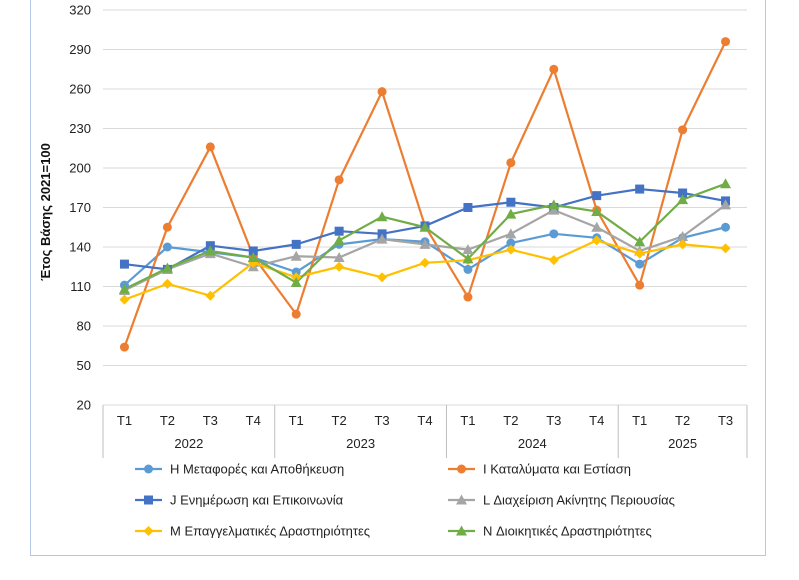 The width and height of the screenshot is (799, 580). Describe the element at coordinates (424, 236) in the screenshot. I see `series-line-n` at that location.